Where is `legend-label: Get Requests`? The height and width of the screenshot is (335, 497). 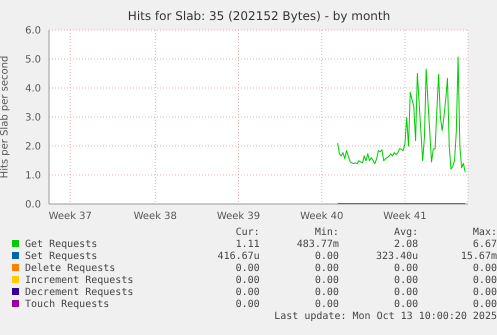
legend-label: Get Requests is located at coordinates (61, 244).